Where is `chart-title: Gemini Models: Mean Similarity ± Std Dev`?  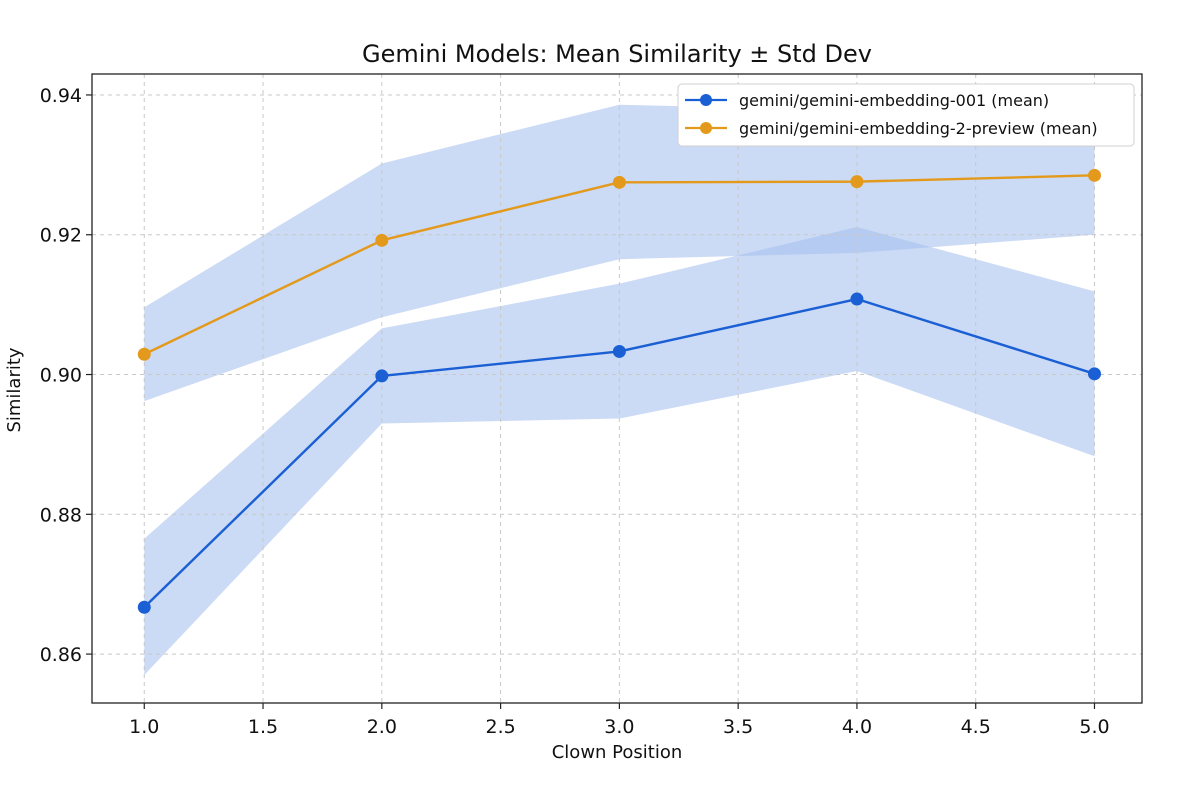 chart-title: Gemini Models: Mean Similarity ± Std Dev is located at coordinates (617, 54).